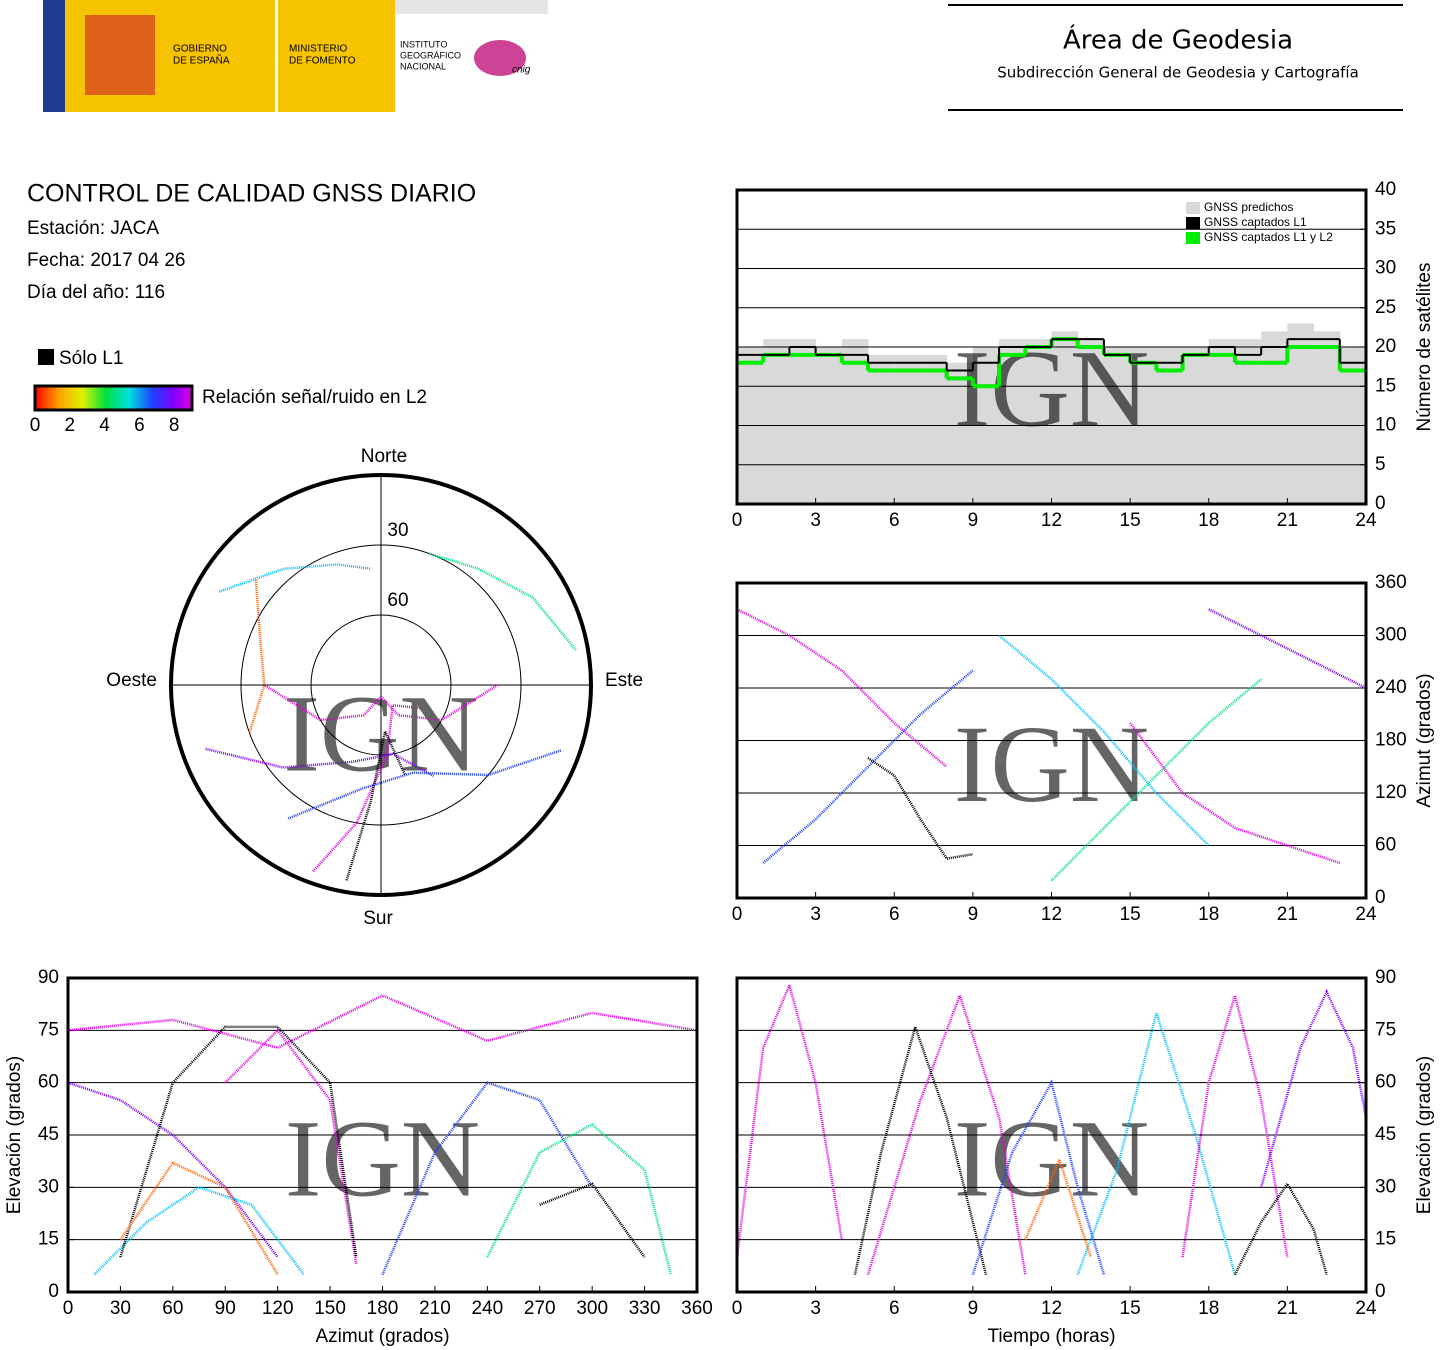 The height and width of the screenshot is (1350, 1445). What do you see at coordinates (1385, 977) in the screenshot?
I see `y-tick-label: 90` at bounding box center [1385, 977].